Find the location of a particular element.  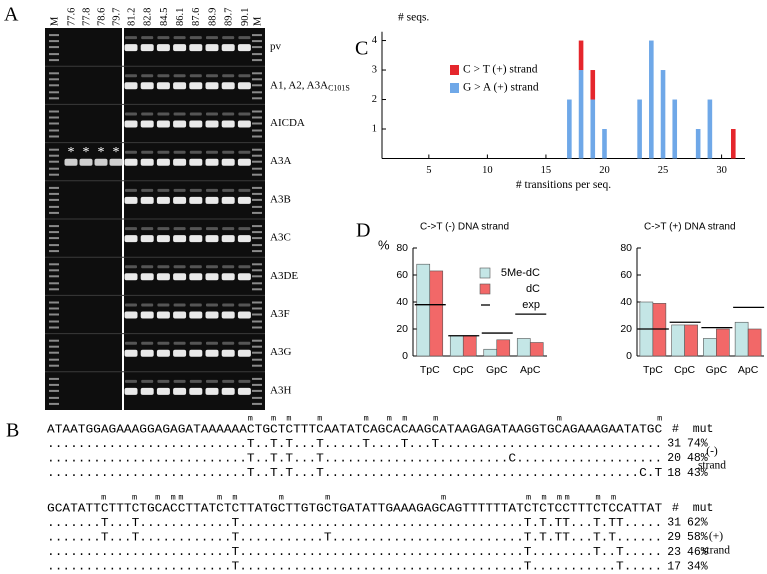

y-tick-label: 2 is located at coordinates (374, 99).